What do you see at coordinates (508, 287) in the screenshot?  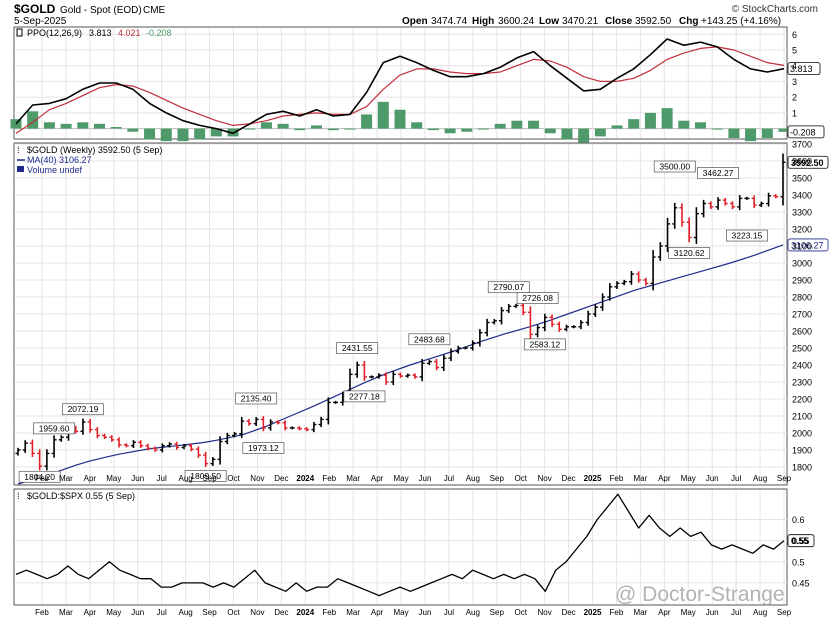 I see `price-annotation-label: 2790.07` at bounding box center [508, 287].